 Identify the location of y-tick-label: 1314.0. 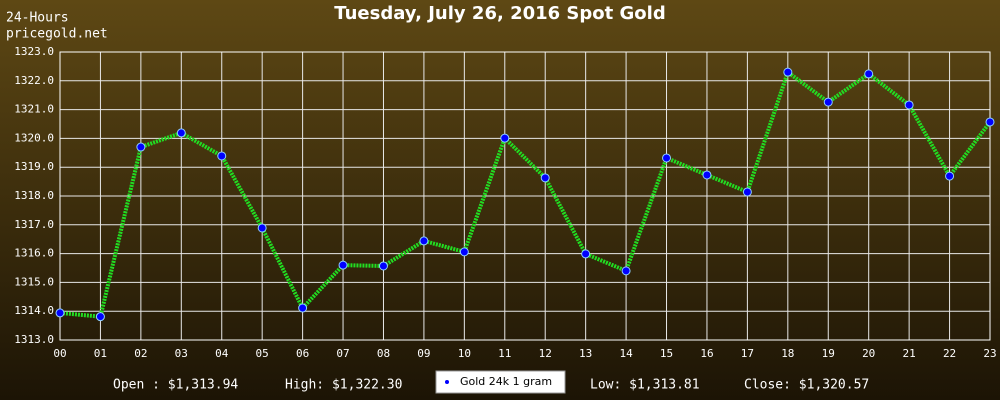
(34, 310).